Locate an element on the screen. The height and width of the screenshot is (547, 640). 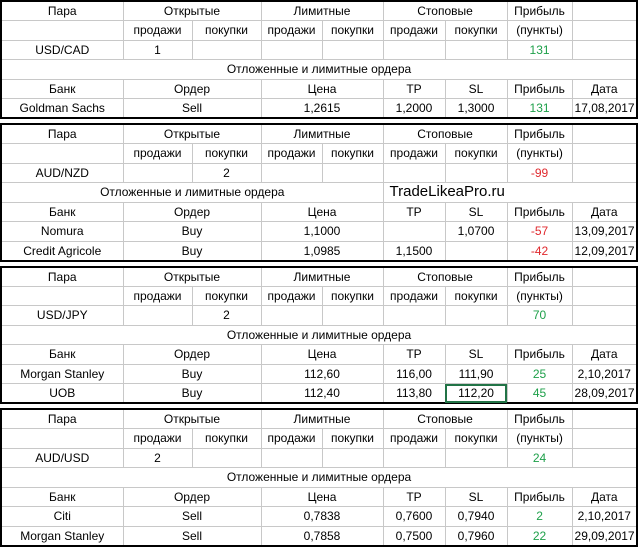
order-sl: 111,90 is located at coordinates (476, 373).